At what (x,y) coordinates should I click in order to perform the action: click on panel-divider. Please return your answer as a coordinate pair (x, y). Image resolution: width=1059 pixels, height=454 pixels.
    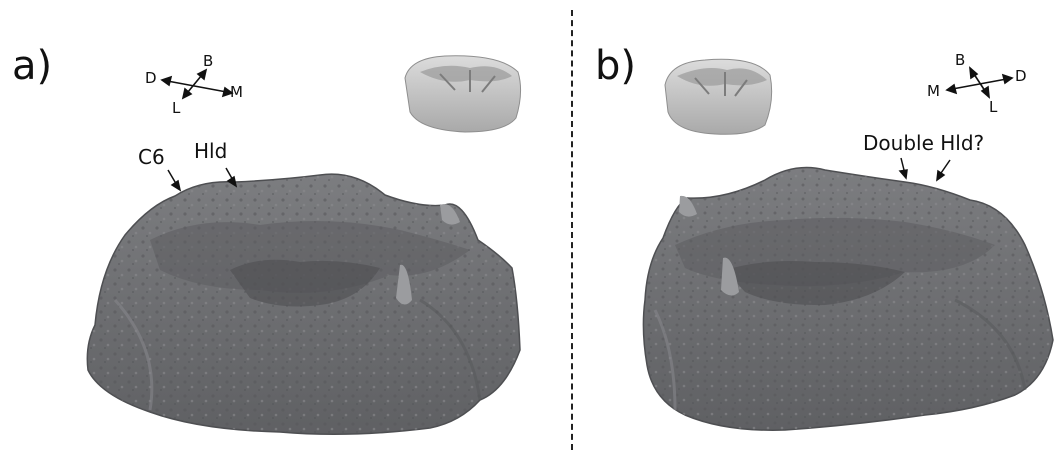
    Looking at the image, I should click on (572, 230).